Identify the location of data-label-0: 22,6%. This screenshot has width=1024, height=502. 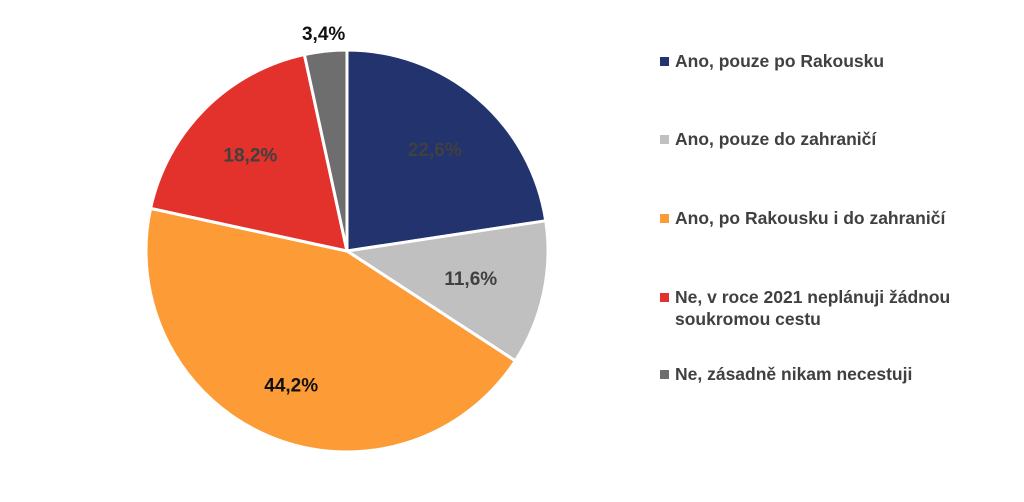
(435, 150).